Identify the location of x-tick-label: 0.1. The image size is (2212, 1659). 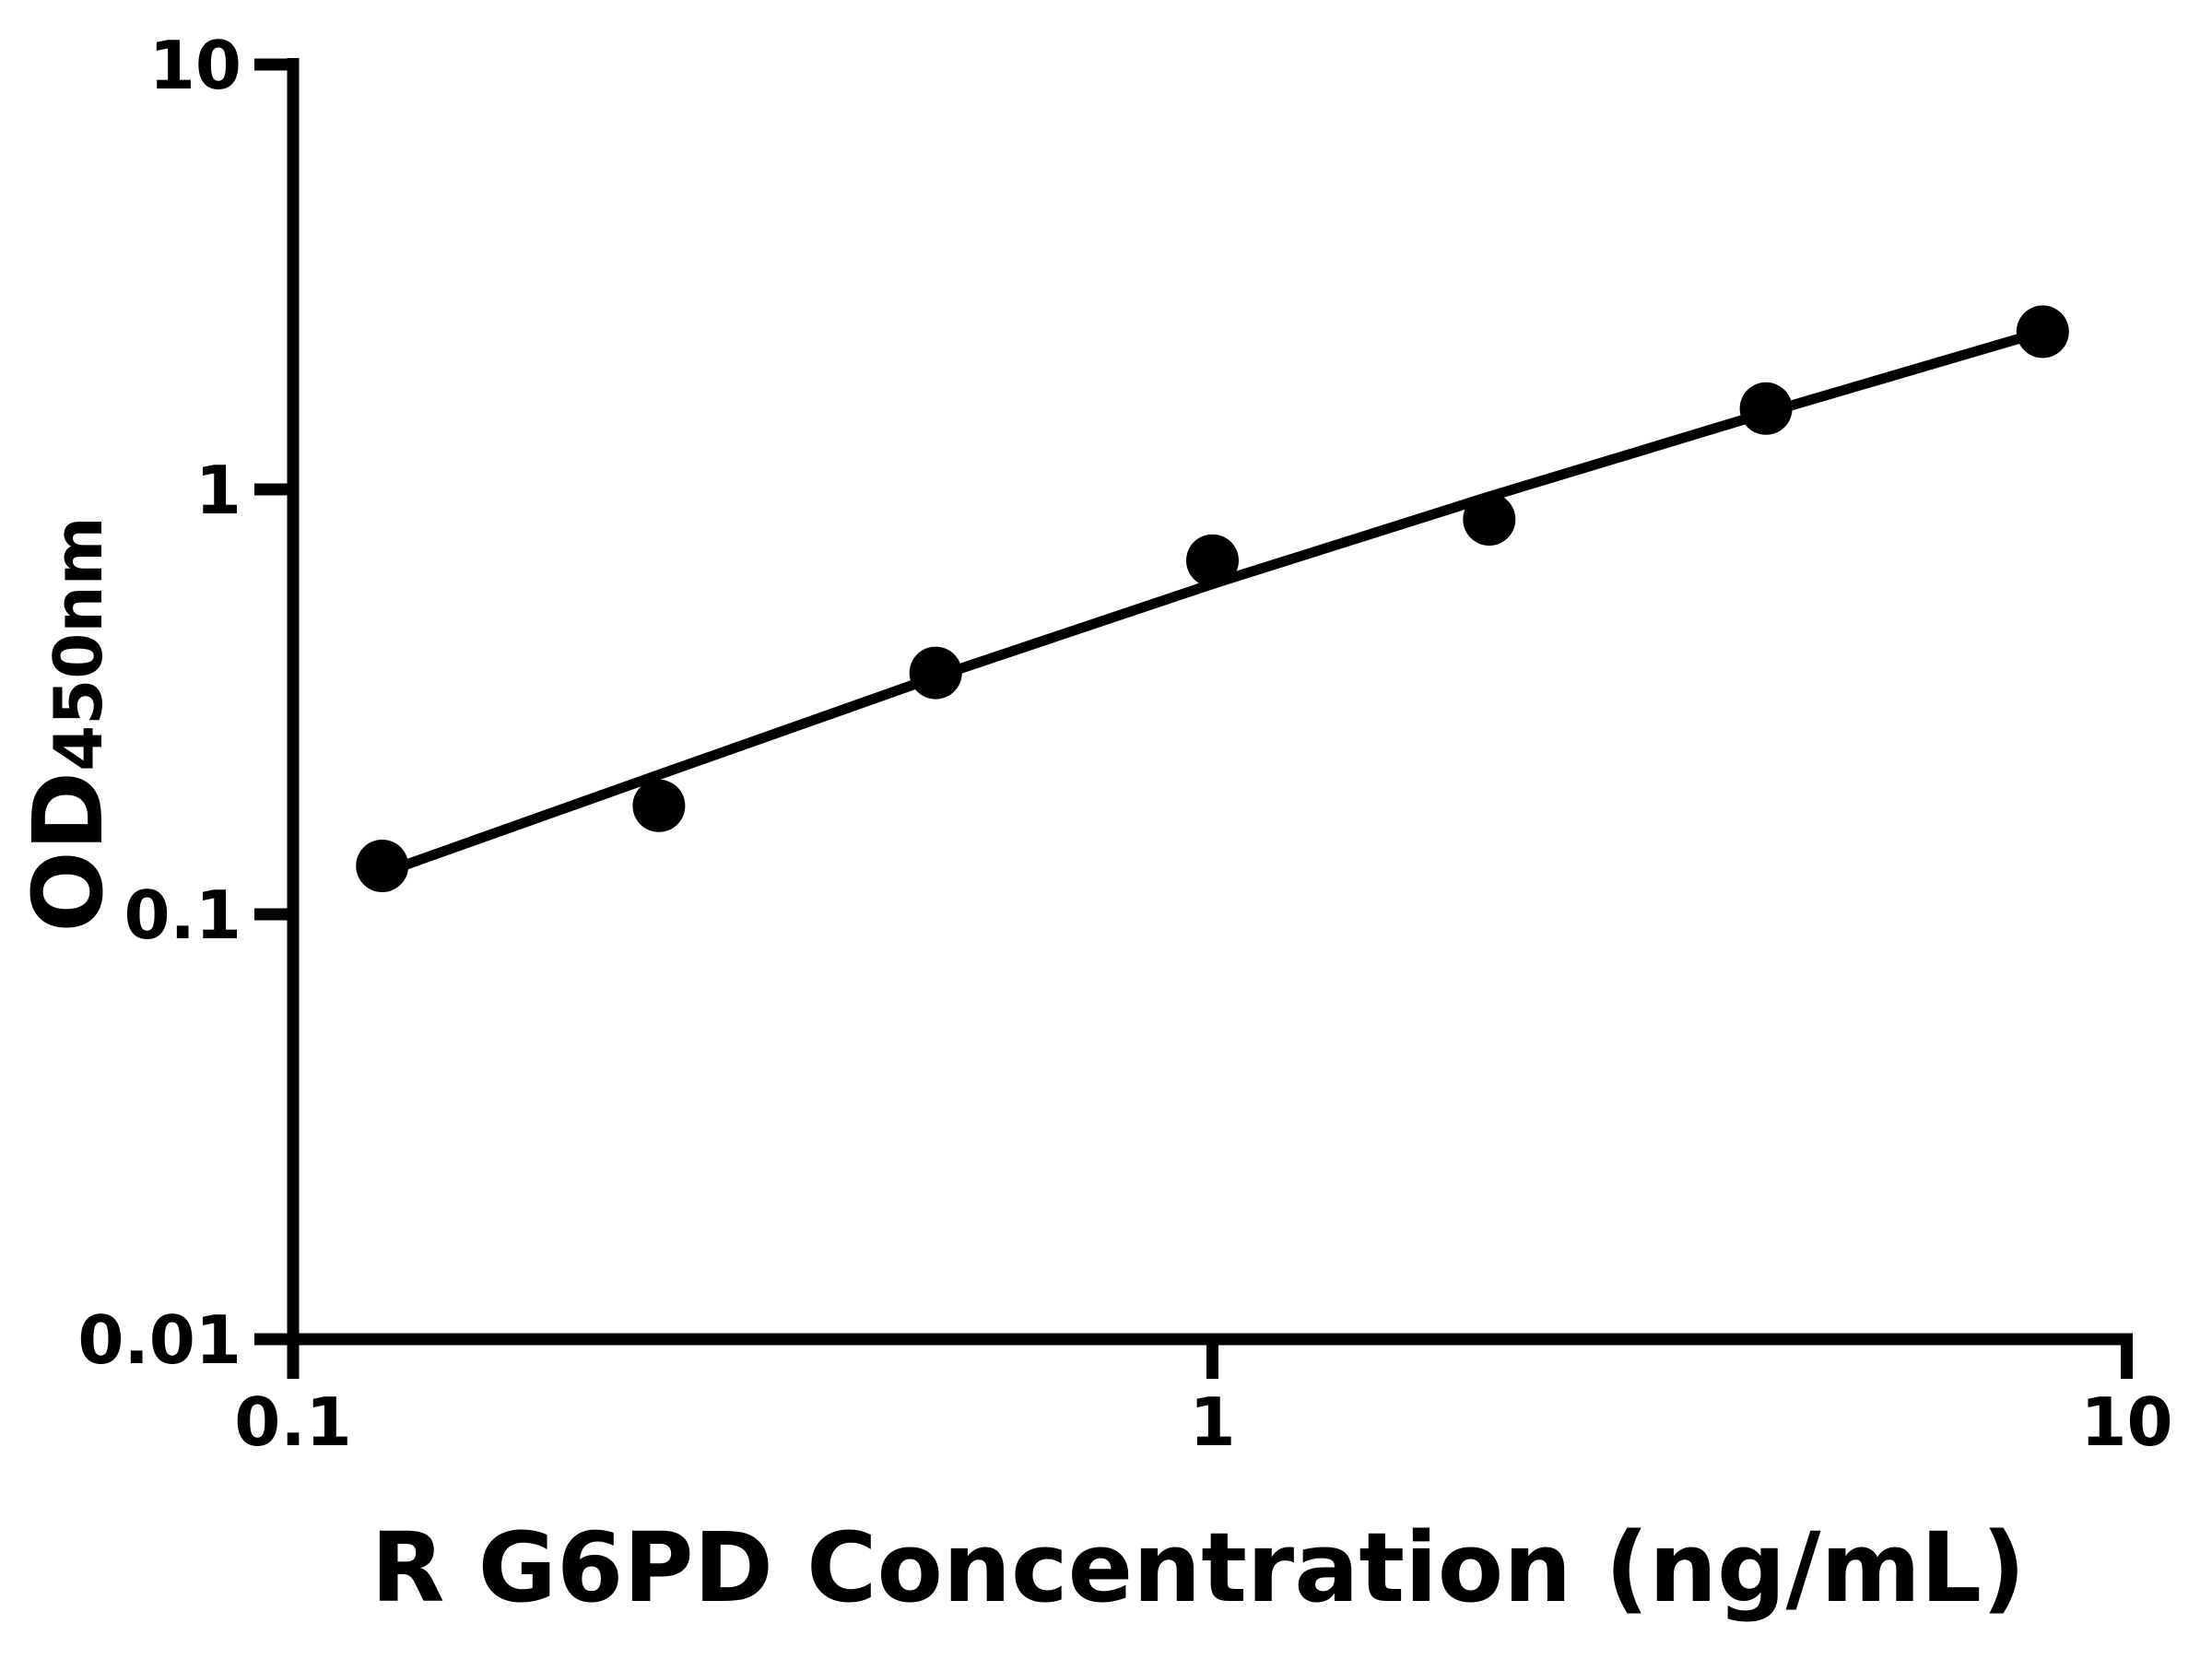
(293, 1422).